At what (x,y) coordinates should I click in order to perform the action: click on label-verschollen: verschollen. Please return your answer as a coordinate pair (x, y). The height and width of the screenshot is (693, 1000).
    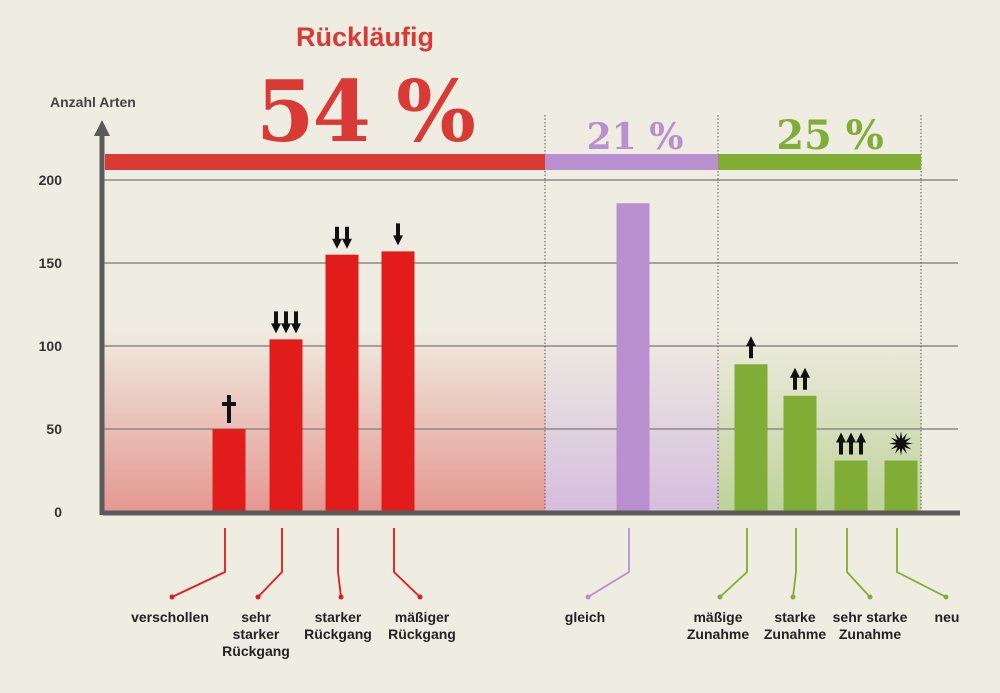
    Looking at the image, I should click on (170, 617).